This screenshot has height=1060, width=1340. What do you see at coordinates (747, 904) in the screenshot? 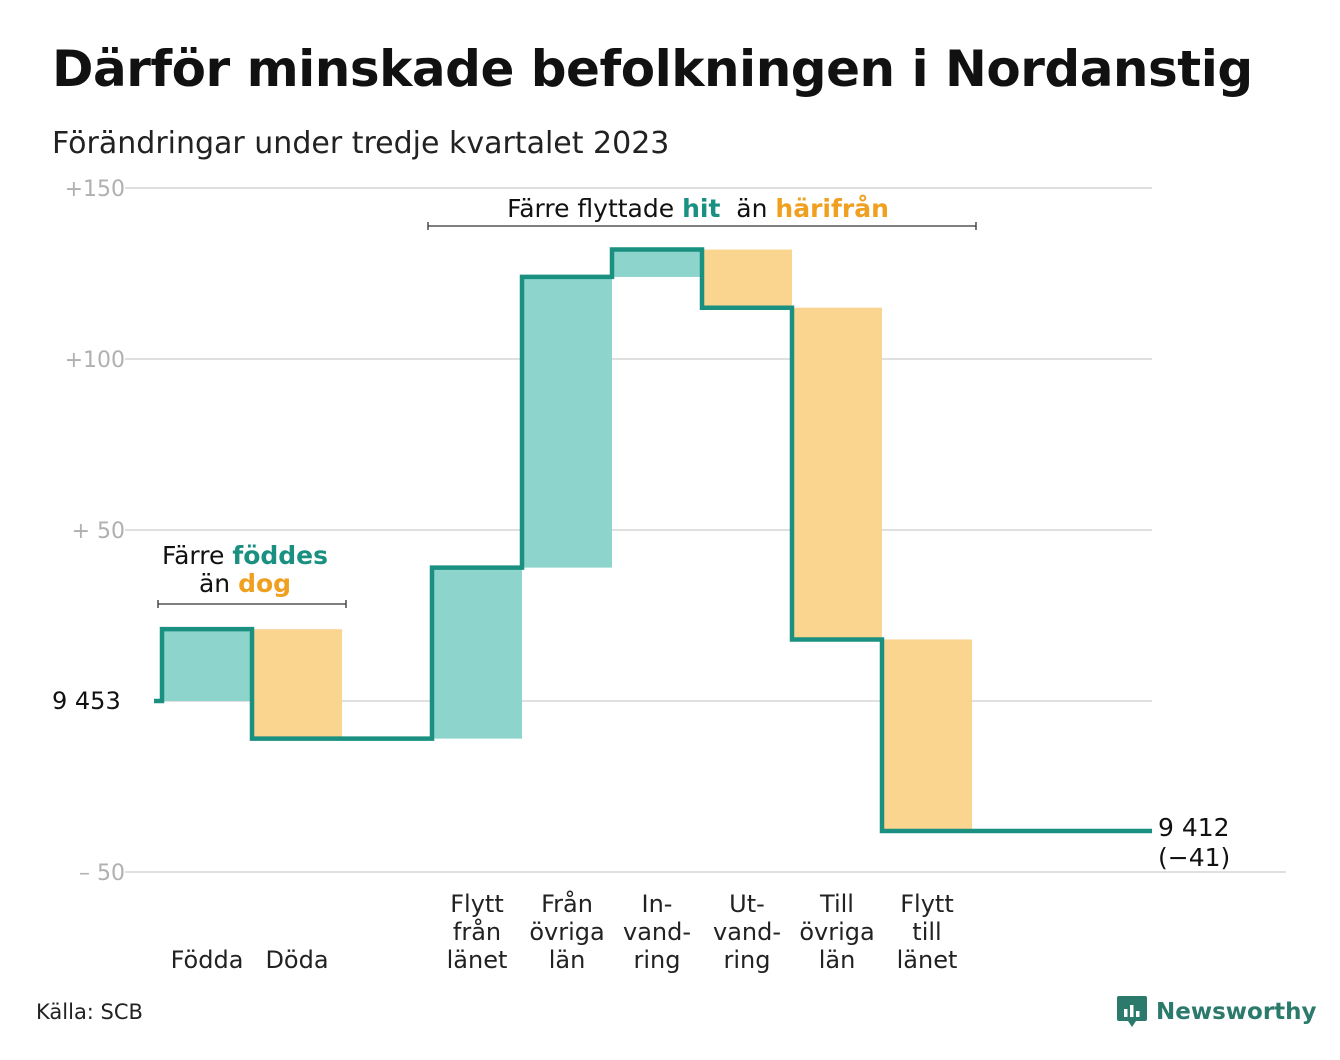
I see `category-label: Ut-` at bounding box center [747, 904].